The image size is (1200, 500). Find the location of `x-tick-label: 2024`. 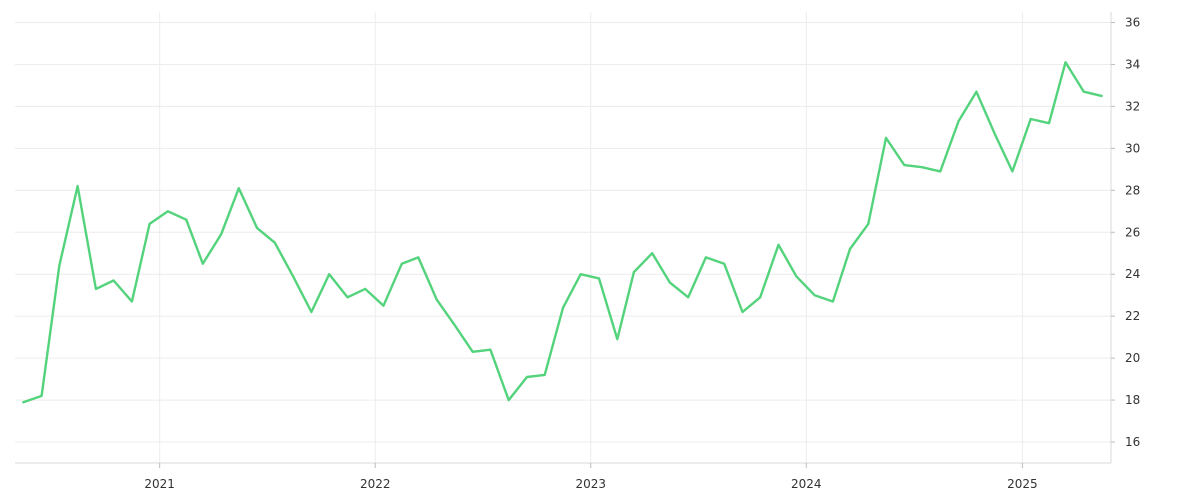

x-tick-label: 2024 is located at coordinates (806, 484).